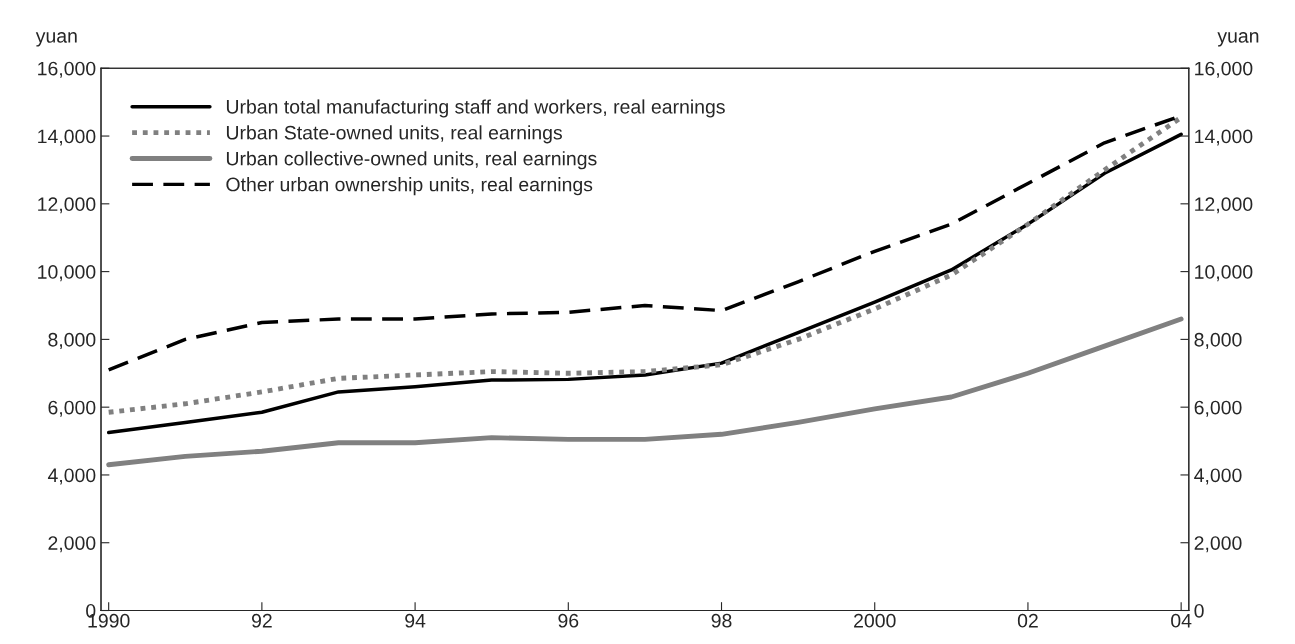 The image size is (1295, 644). I want to click on x-tick-label: 2000, so click(875, 620).